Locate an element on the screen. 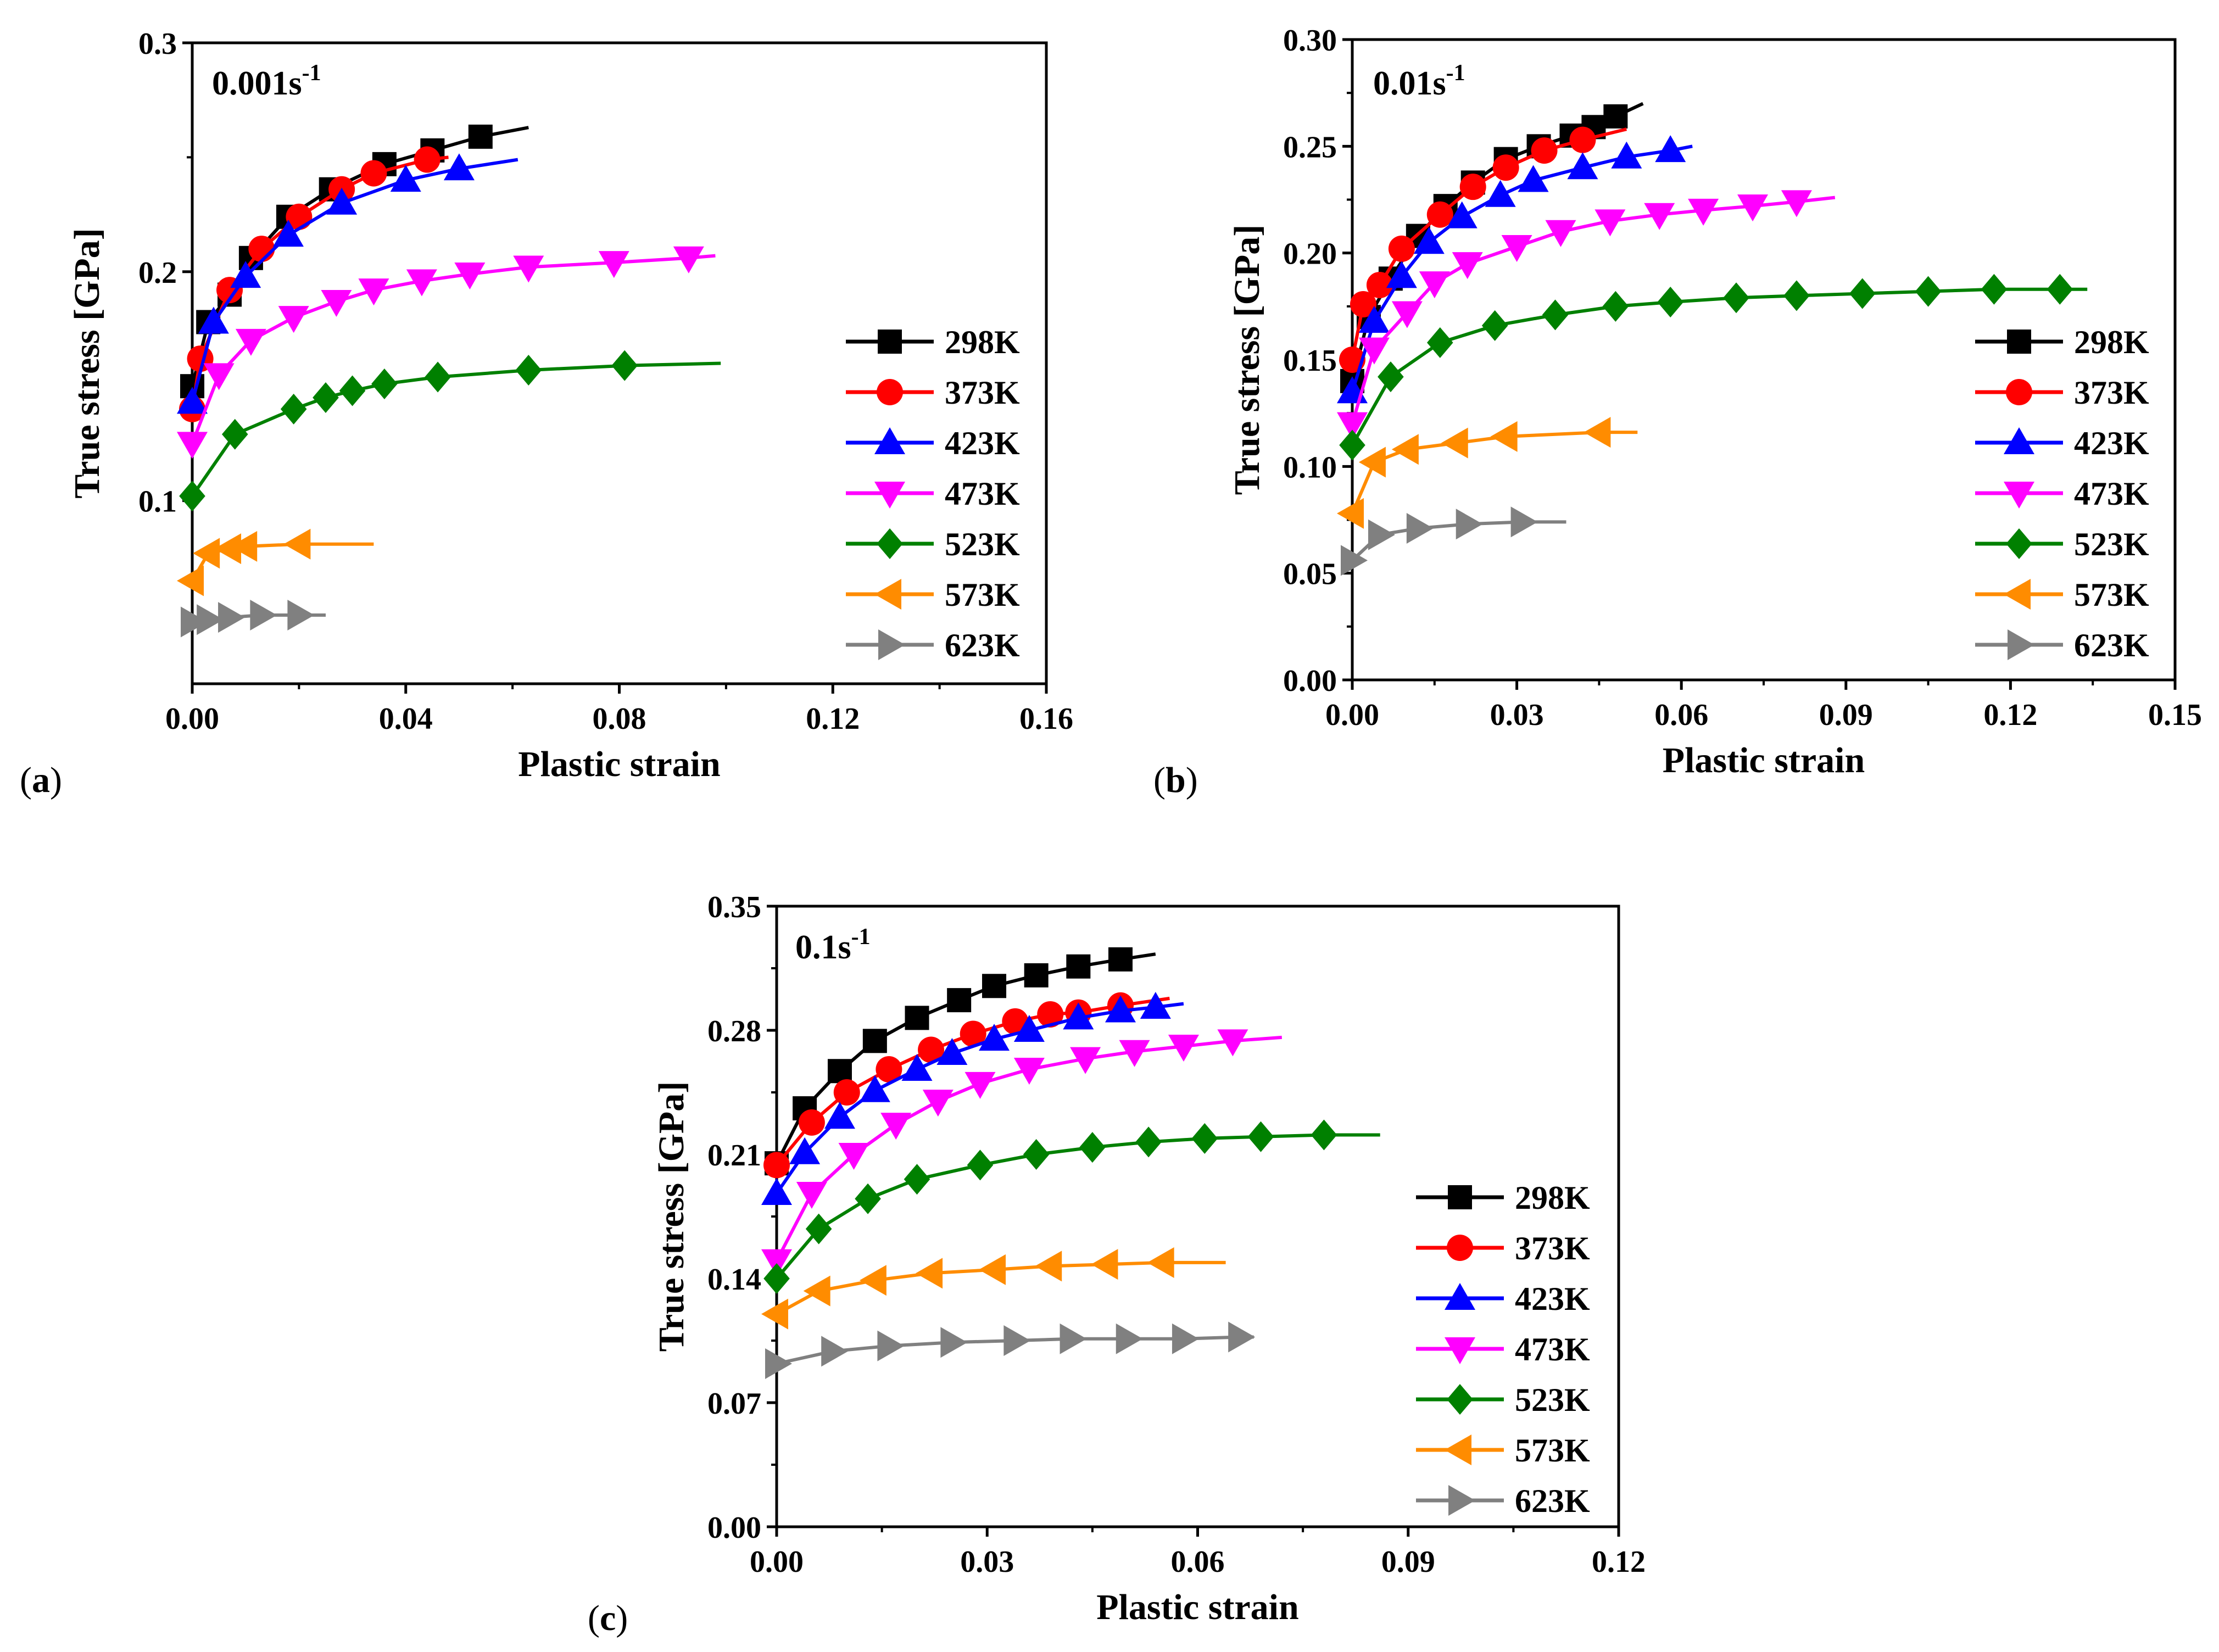 This screenshot has height=1652, width=2219. y-tick-label: 0.1 is located at coordinates (157, 502).